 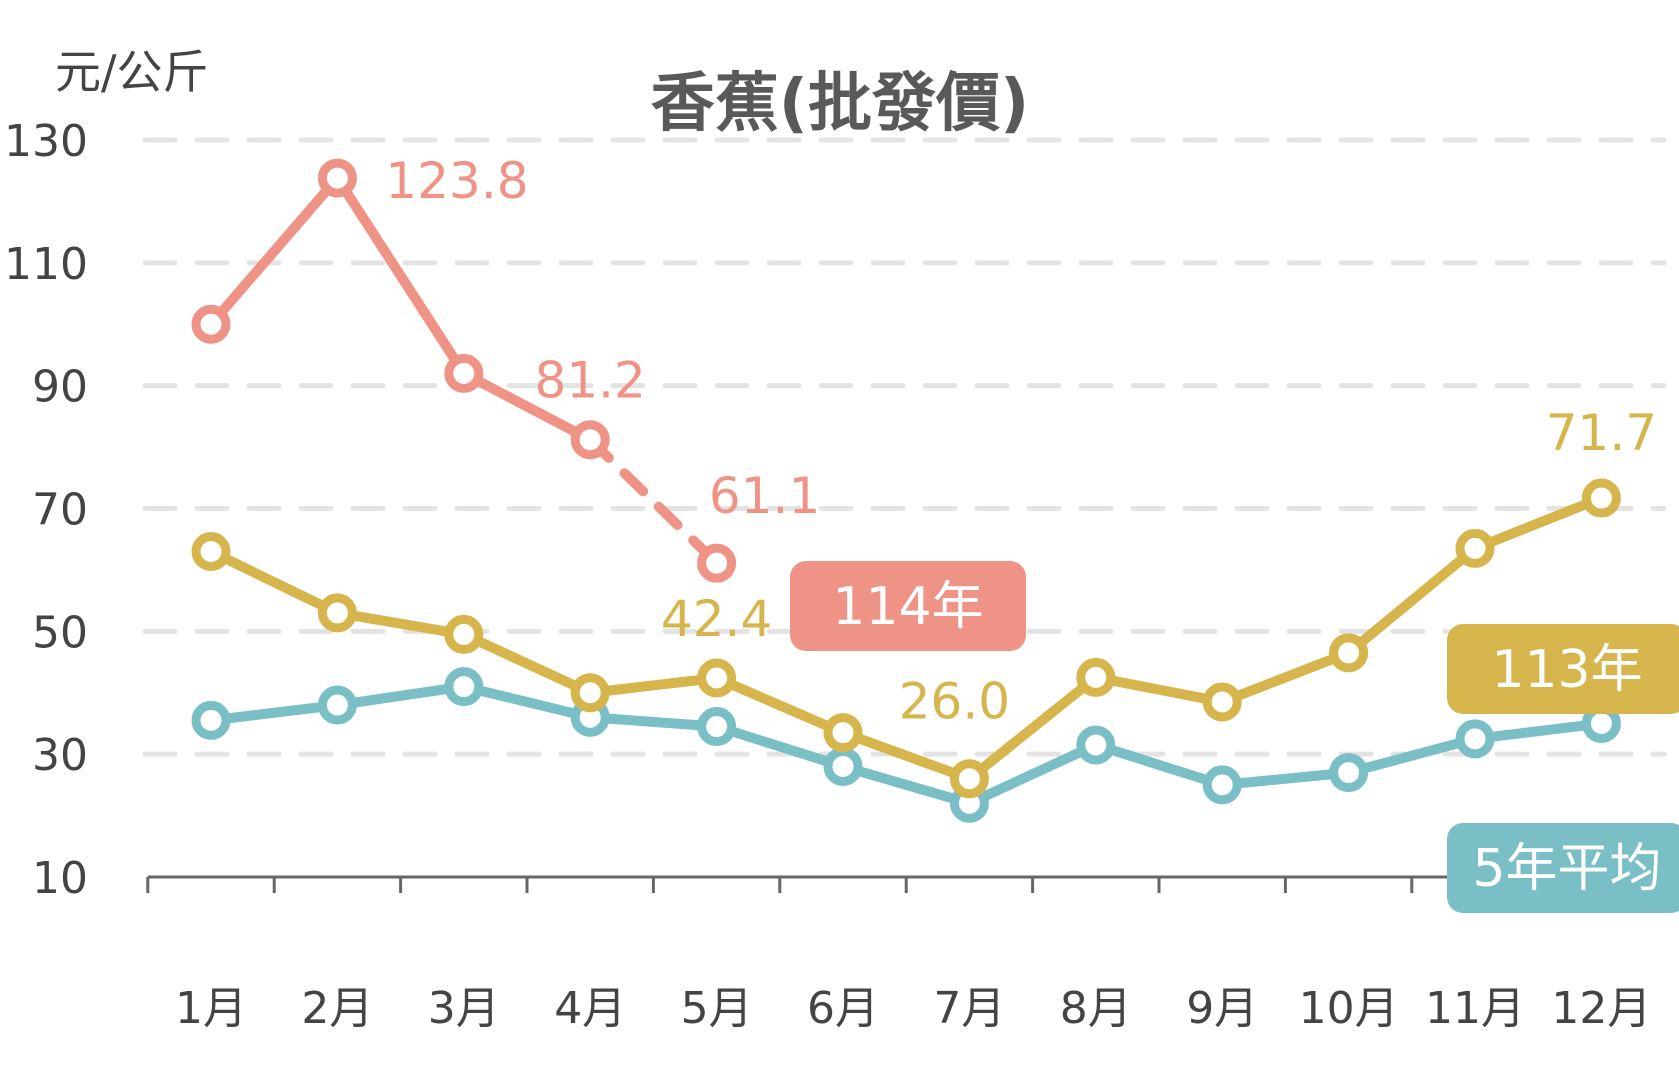 I want to click on data-label: 123.8, so click(x=456, y=181).